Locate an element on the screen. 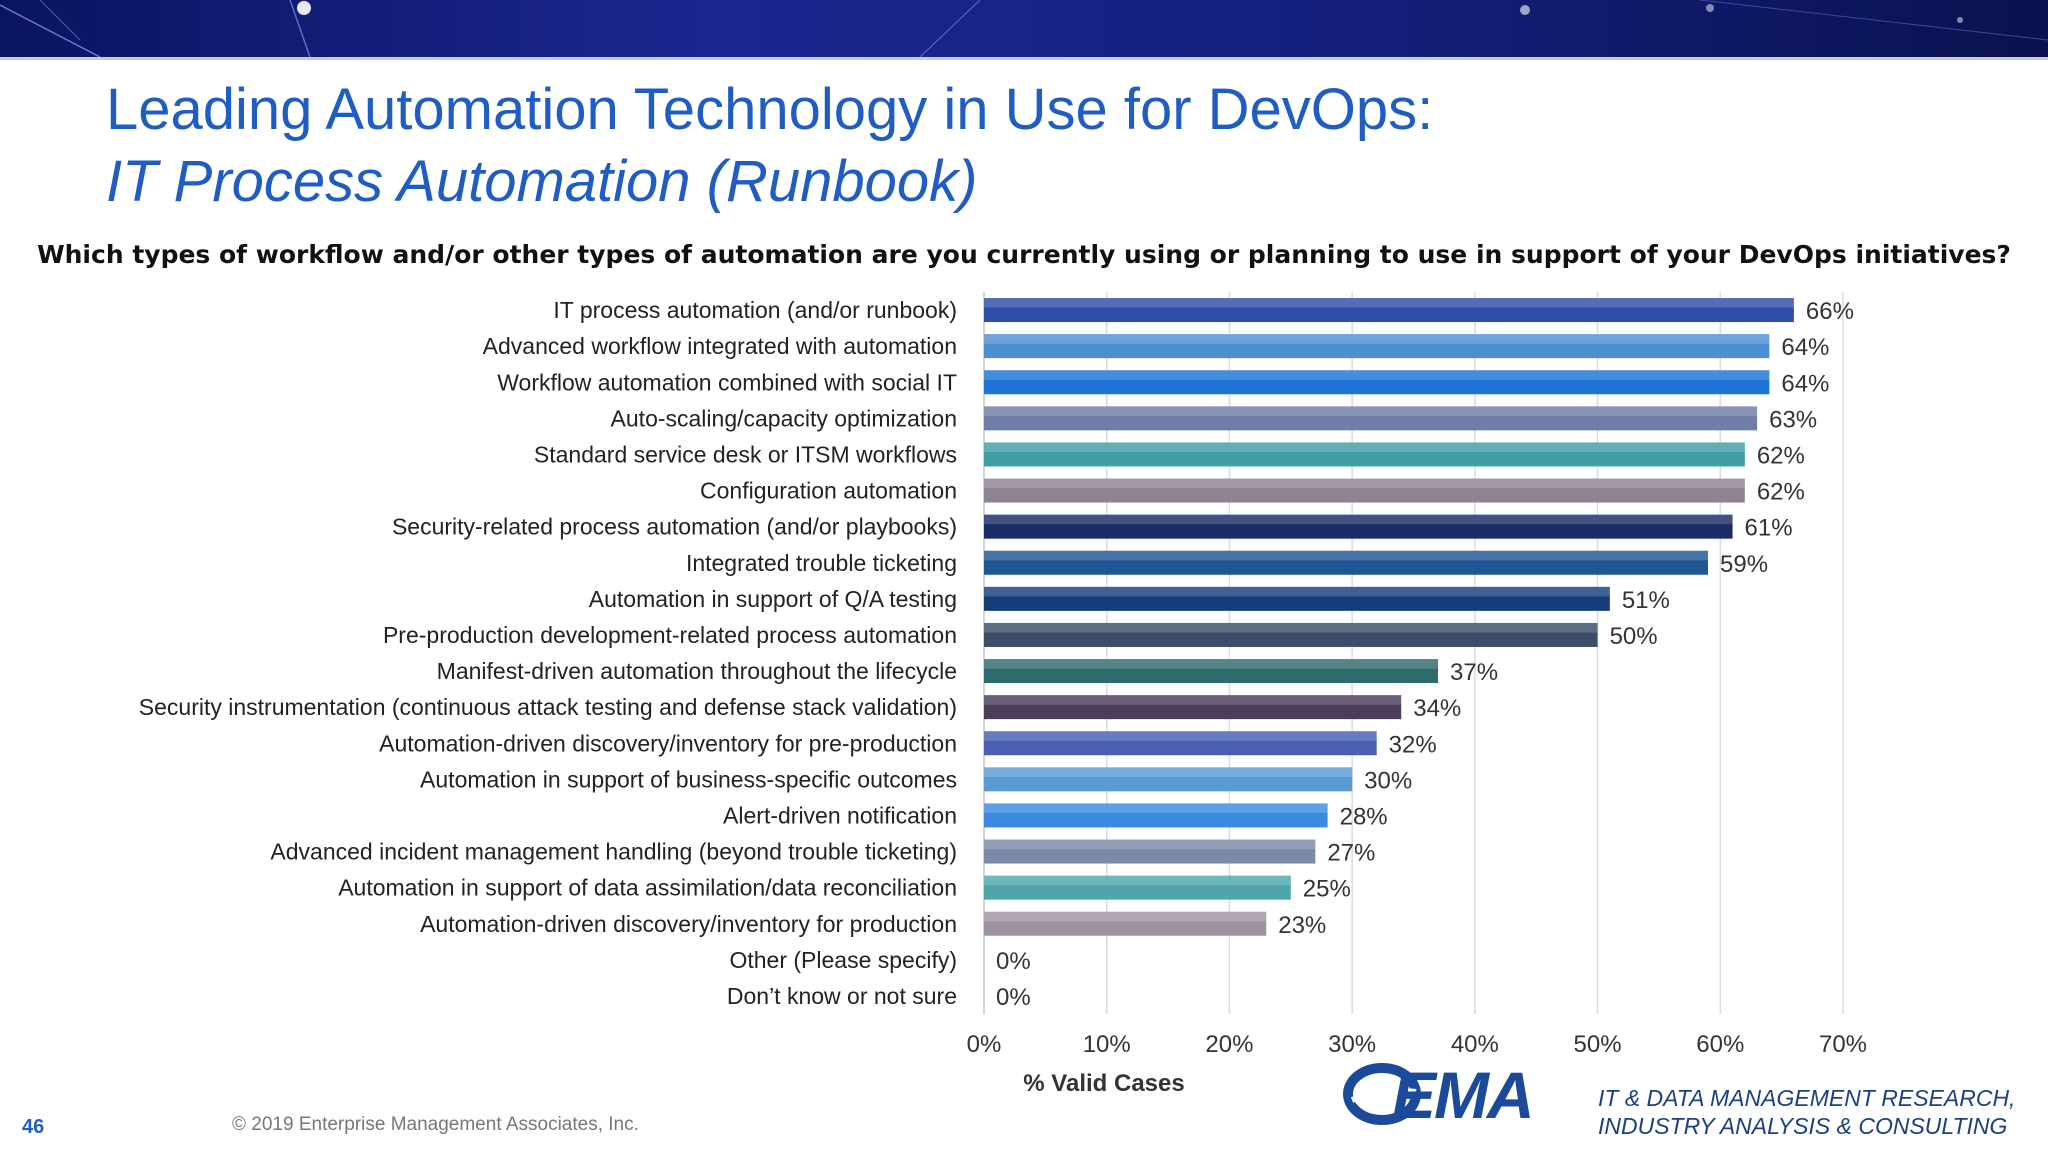 Image resolution: width=2048 pixels, height=1152 pixels. data-label: 34% is located at coordinates (1437, 708).